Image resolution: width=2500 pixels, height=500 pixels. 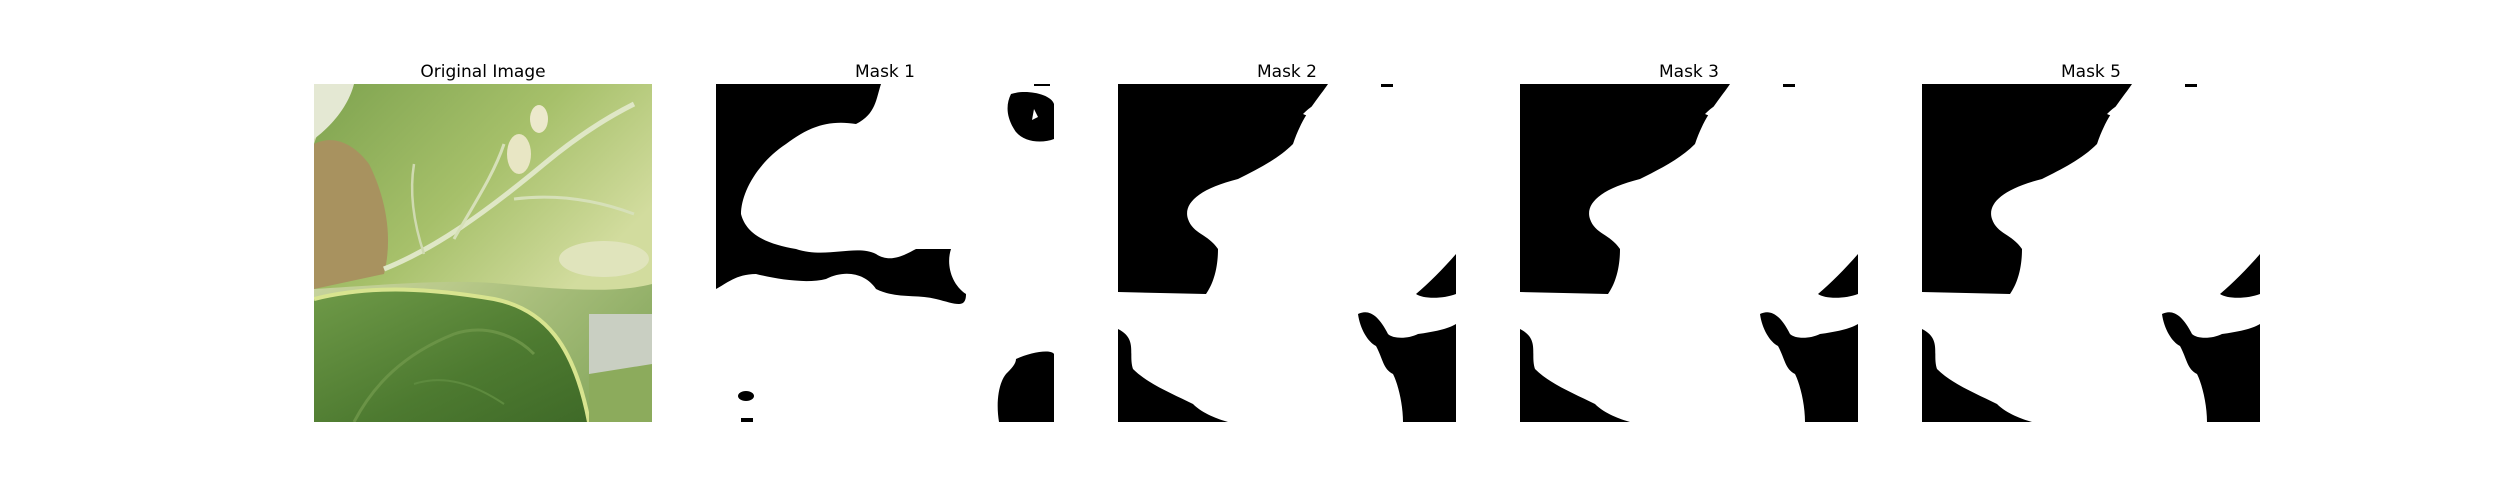 I want to click on panel-title: Mask 3, so click(x=1688, y=72).